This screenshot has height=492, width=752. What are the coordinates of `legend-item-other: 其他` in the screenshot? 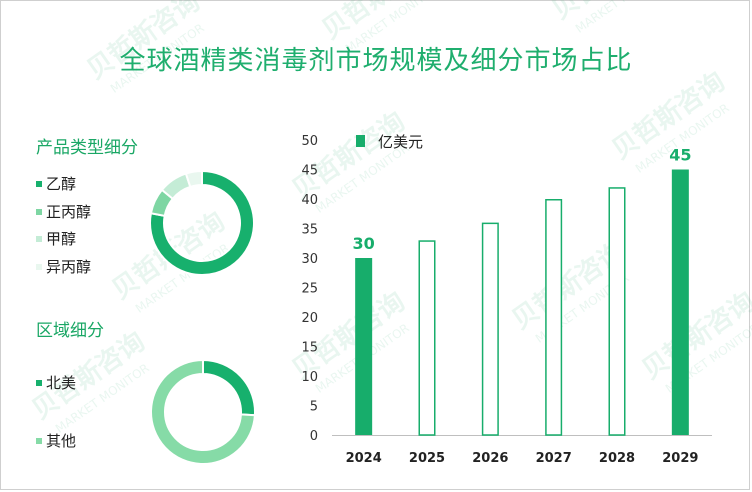 It's located at (56, 441).